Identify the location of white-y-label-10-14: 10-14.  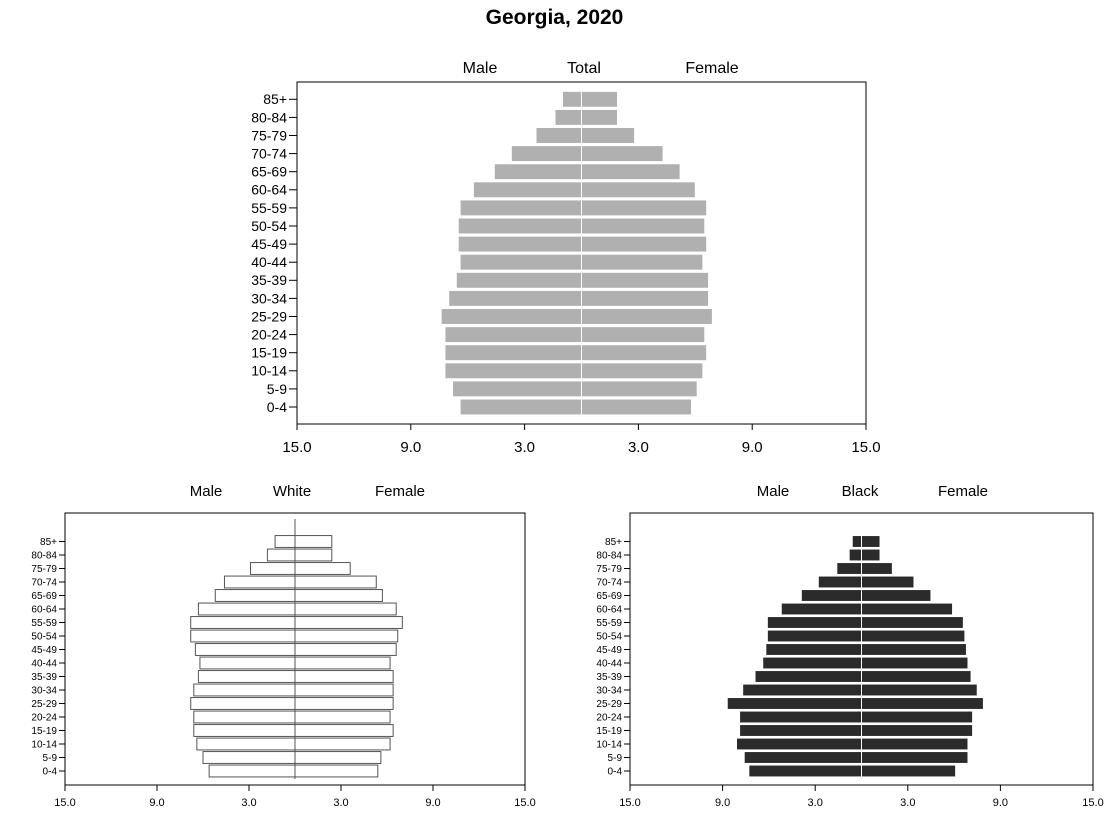
(44, 745).